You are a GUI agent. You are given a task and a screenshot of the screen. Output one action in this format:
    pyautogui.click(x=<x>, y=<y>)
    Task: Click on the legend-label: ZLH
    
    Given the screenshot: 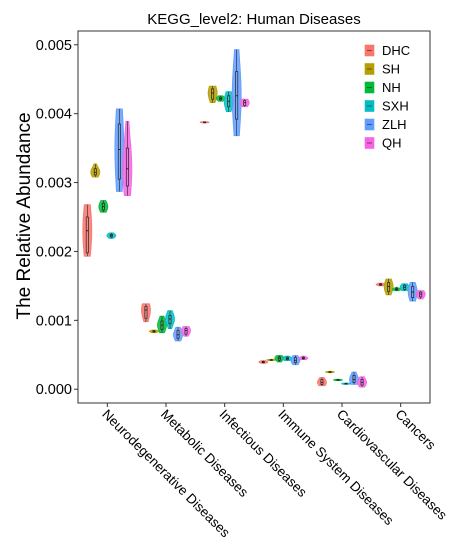 What is the action you would take?
    pyautogui.click(x=394, y=124)
    